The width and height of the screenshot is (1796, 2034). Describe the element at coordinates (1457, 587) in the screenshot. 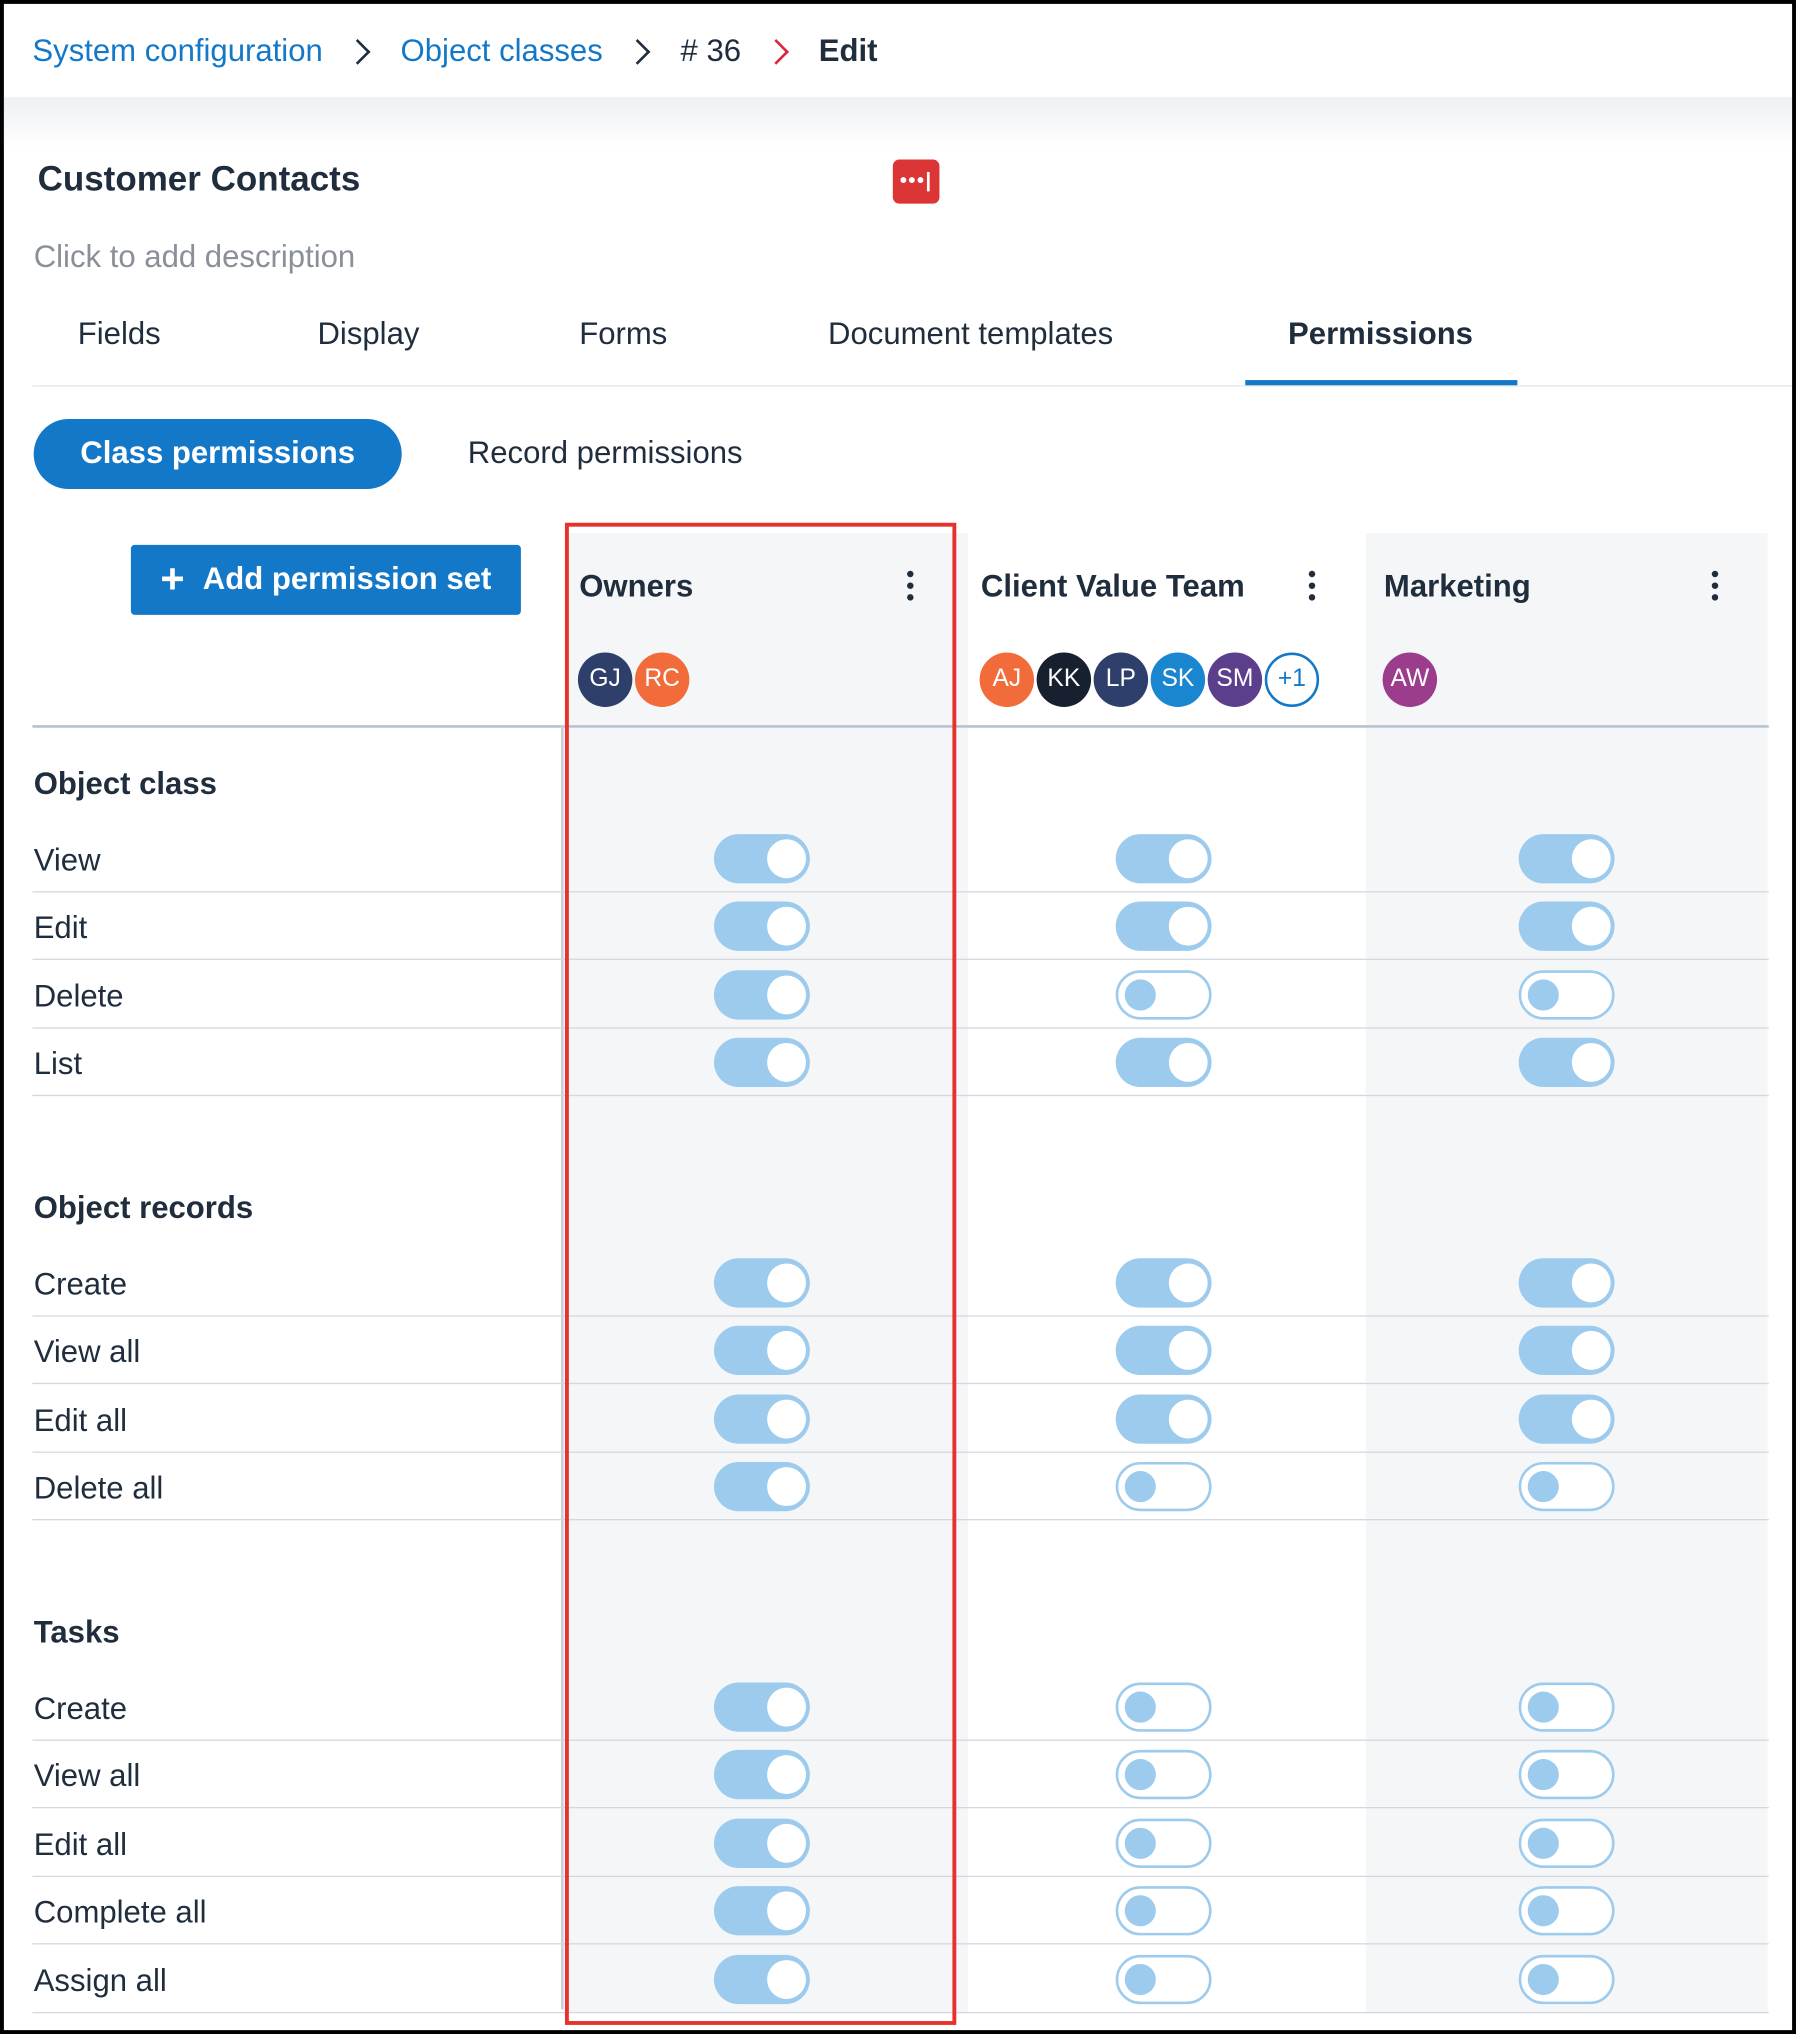

I see `permission-set-name-marketing: Marketing` at that location.